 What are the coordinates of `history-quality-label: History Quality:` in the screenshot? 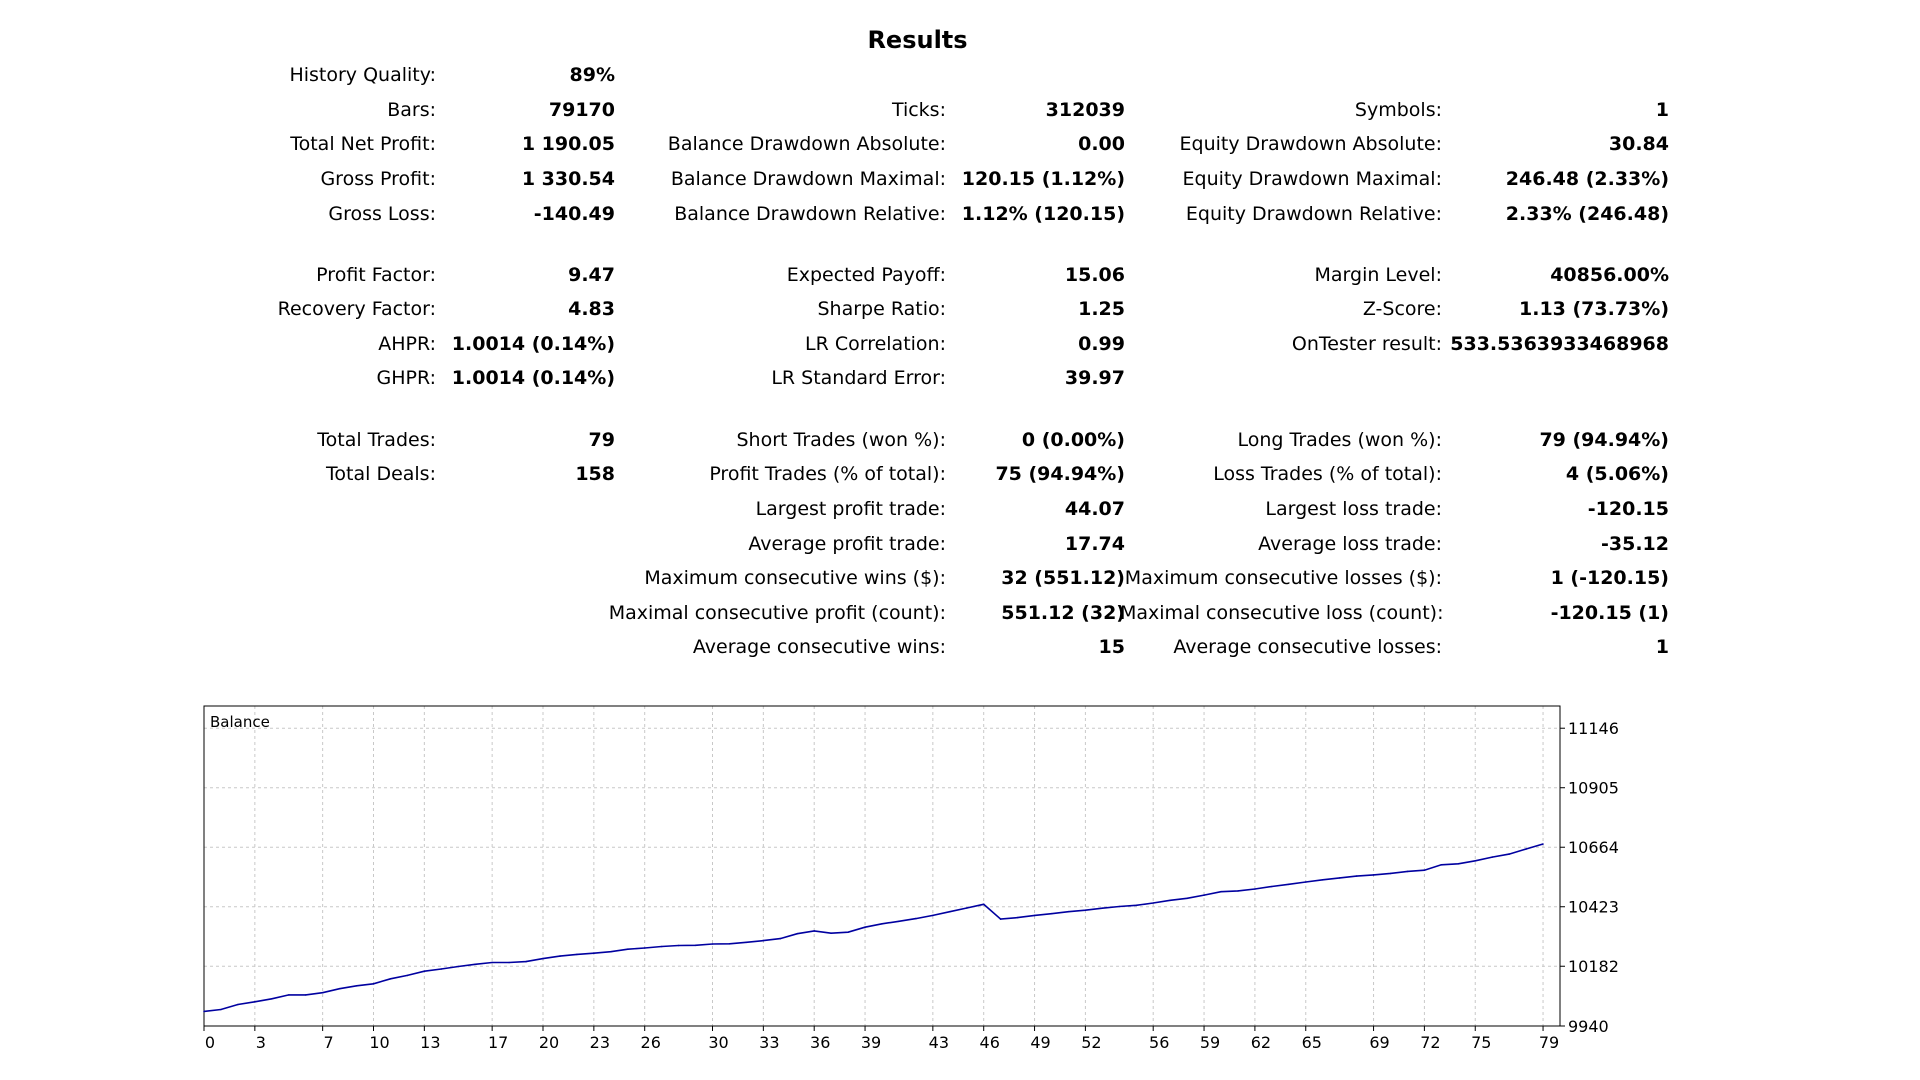 It's located at (362, 75).